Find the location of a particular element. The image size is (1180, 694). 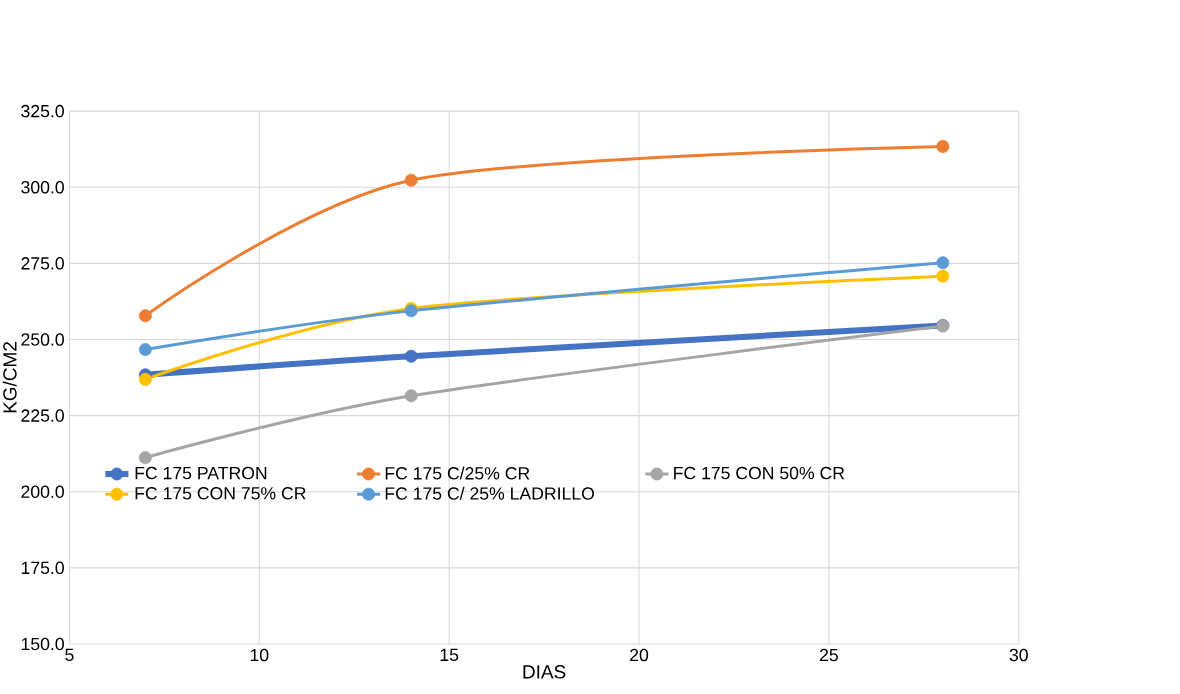

legend-label: FC 175 C/ 25% LADRILLO is located at coordinates (489, 493).